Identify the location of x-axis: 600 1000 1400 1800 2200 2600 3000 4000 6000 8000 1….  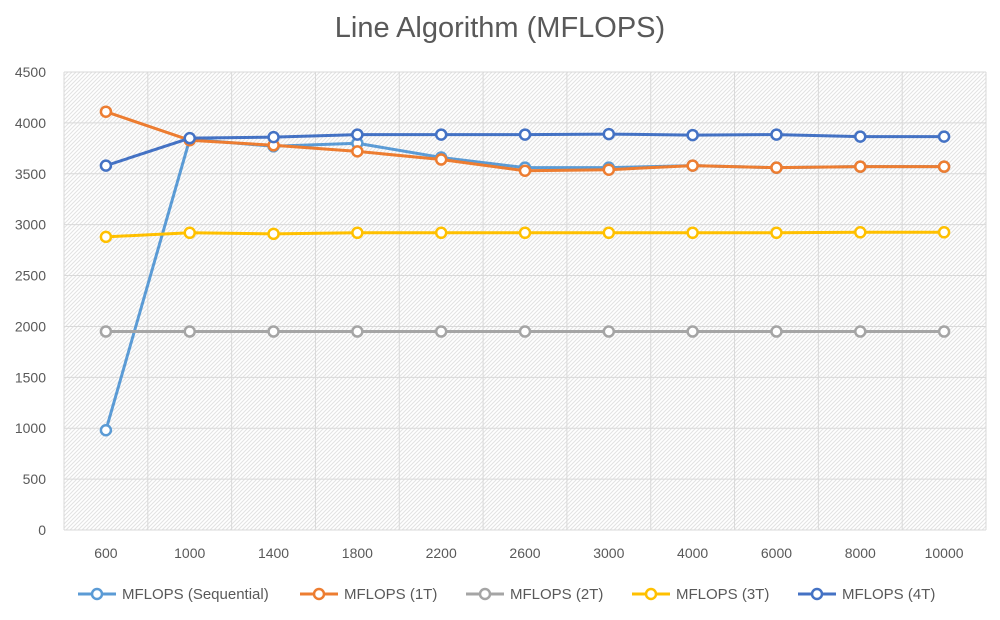
(529, 553).